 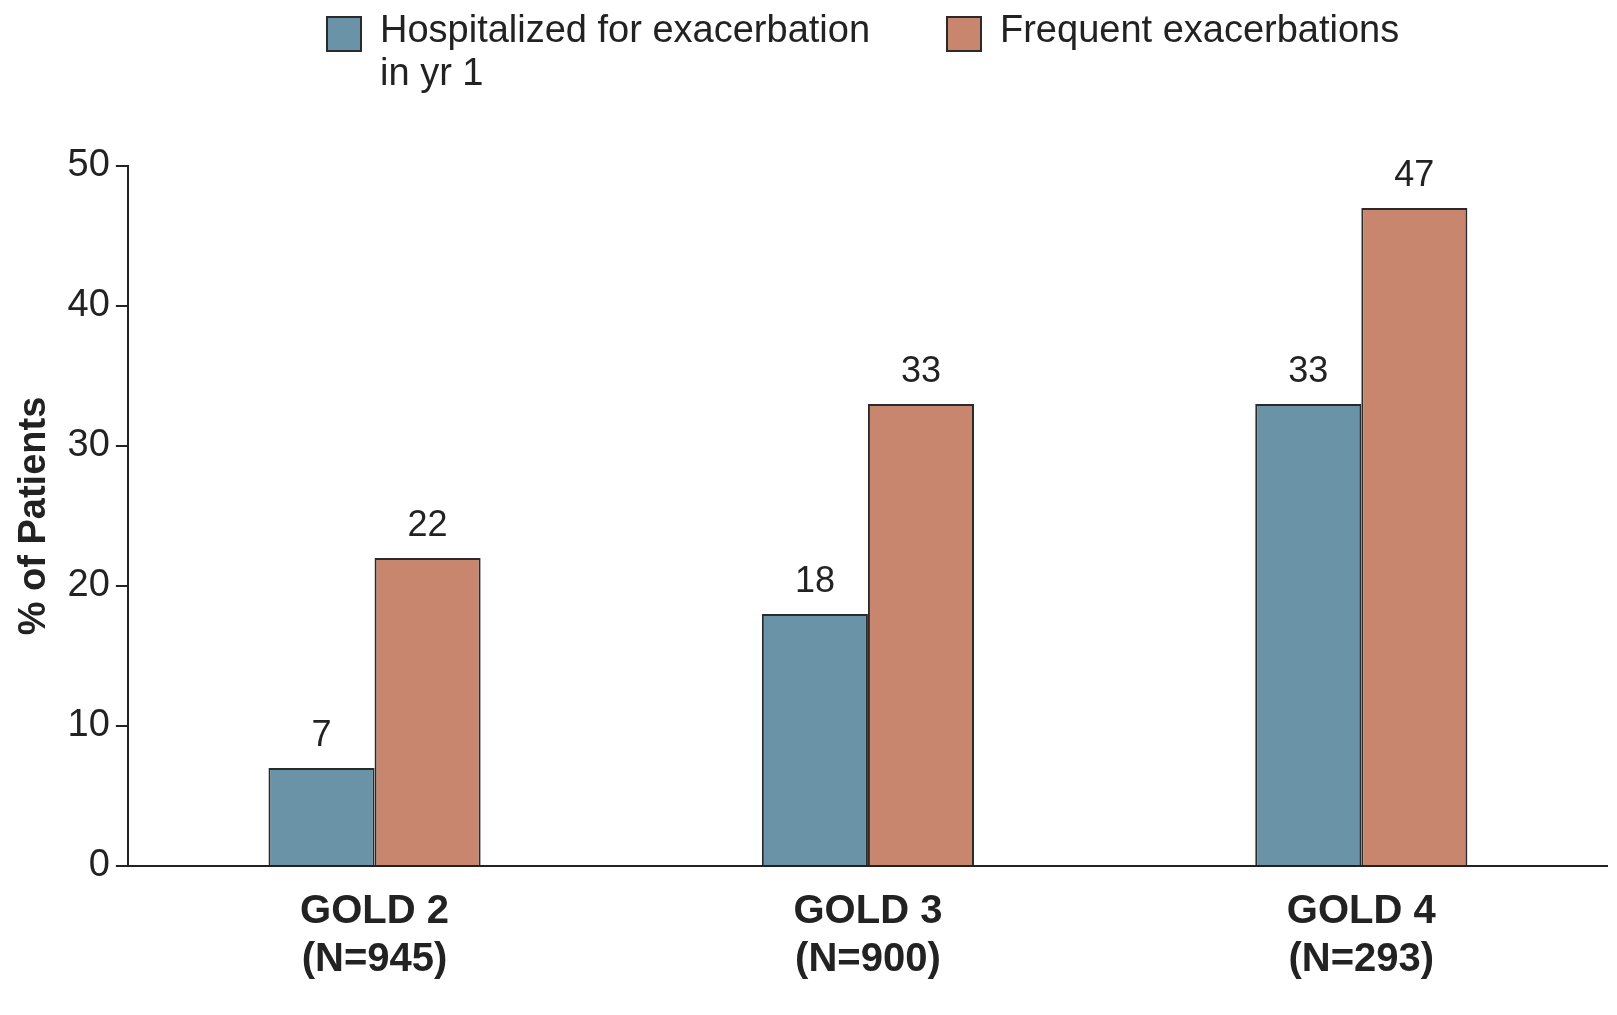 What do you see at coordinates (88, 303) in the screenshot?
I see `y-tick-label: 40` at bounding box center [88, 303].